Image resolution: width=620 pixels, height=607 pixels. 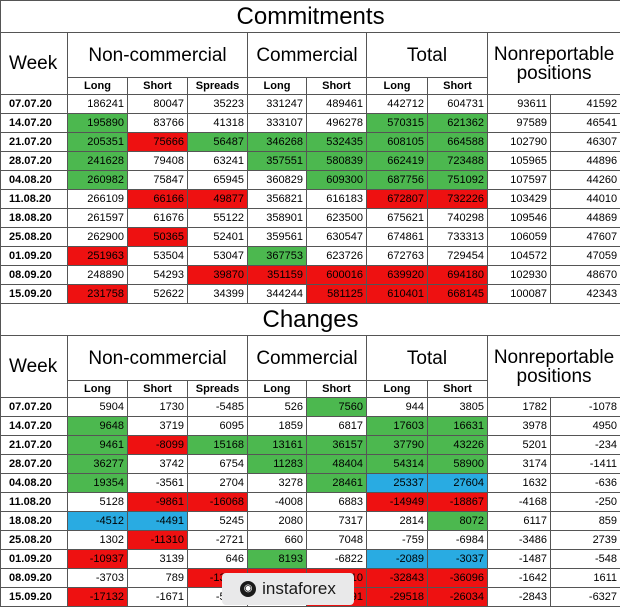 What do you see at coordinates (98, 199) in the screenshot?
I see `value-cell: 266109` at bounding box center [98, 199].